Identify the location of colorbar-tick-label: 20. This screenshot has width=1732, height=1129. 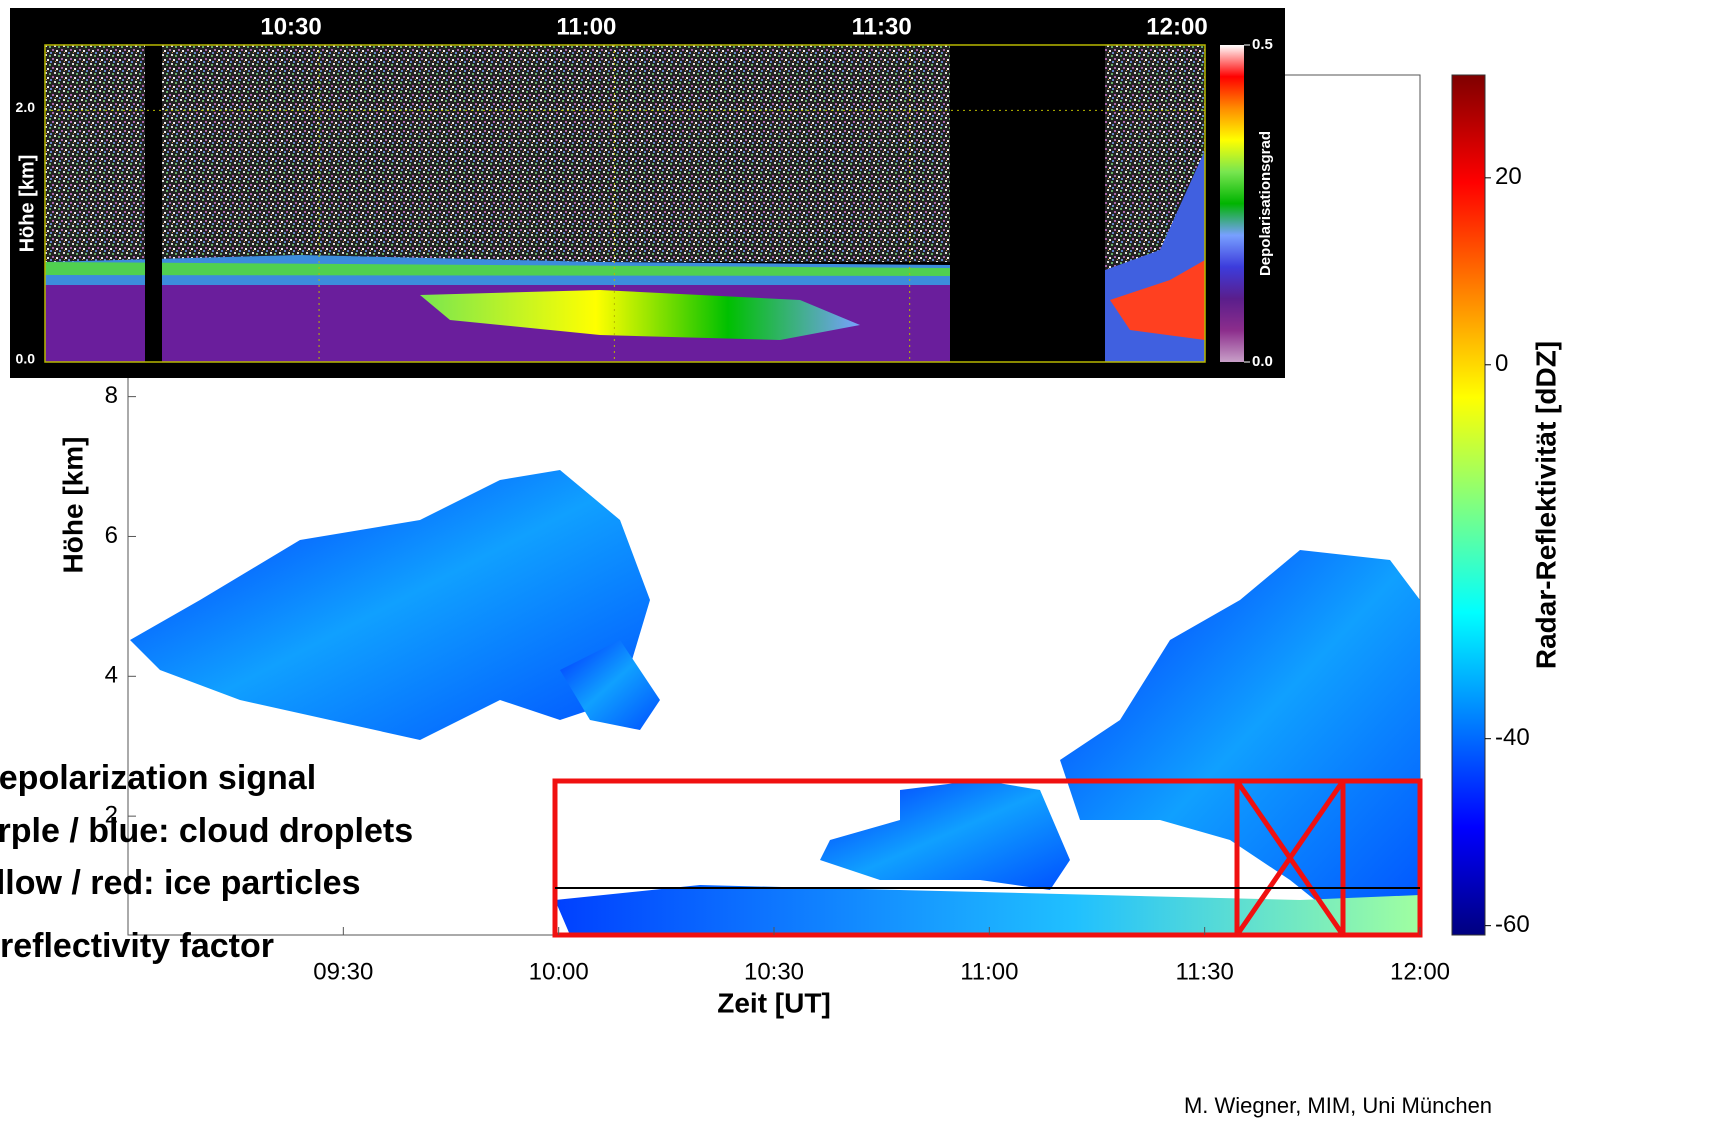
(1508, 176).